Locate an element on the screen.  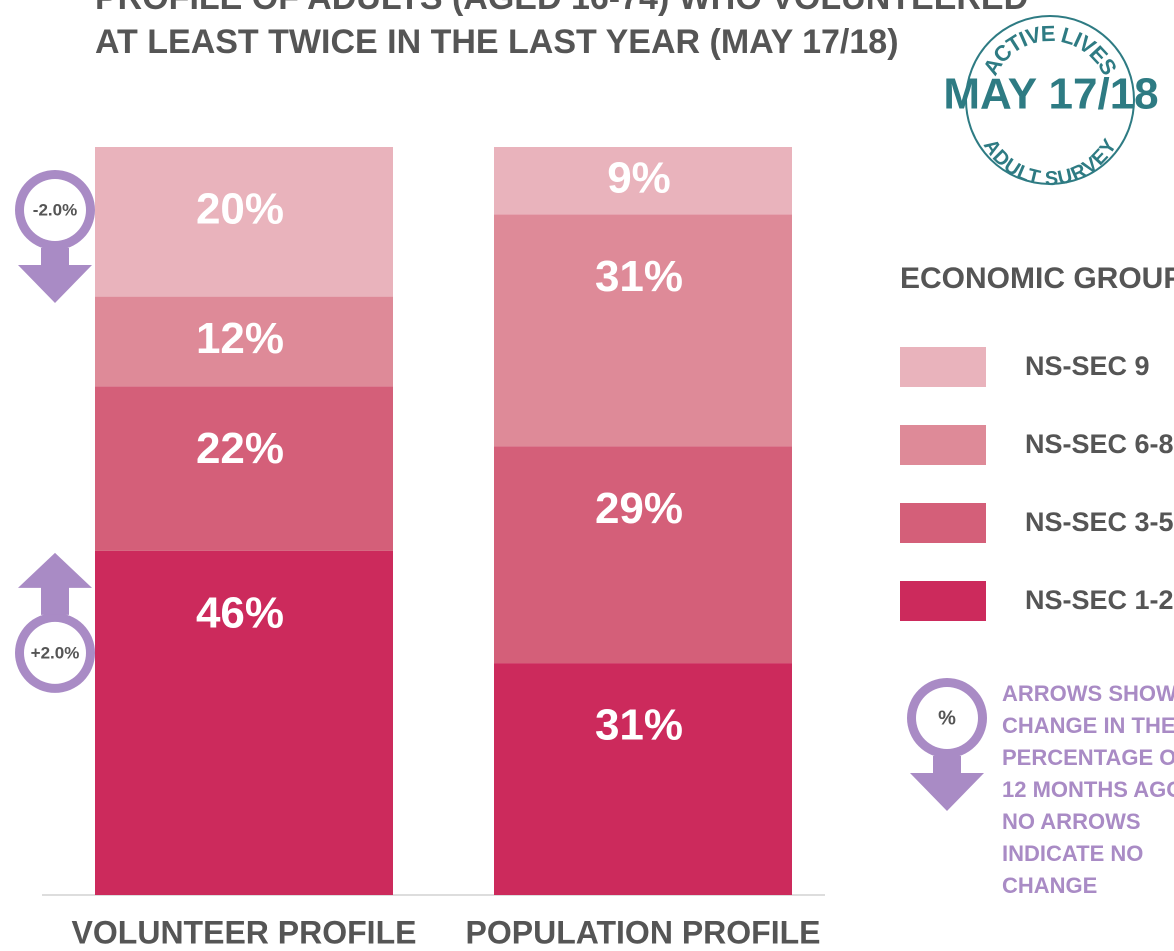
badge is located at coordinates (1050, 100).